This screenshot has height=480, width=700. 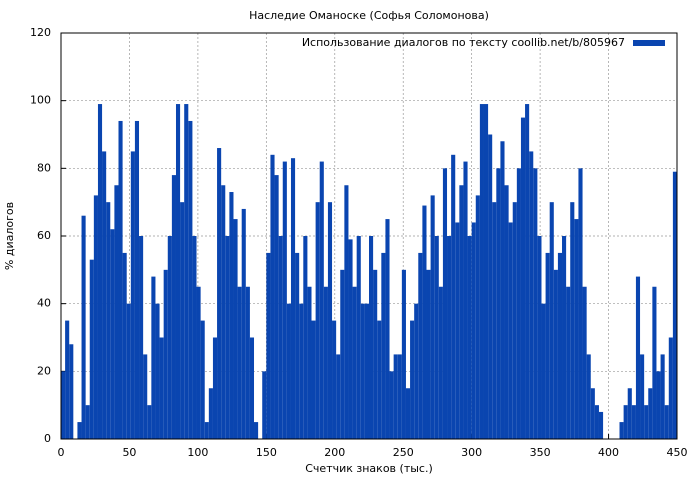 What do you see at coordinates (129, 452) in the screenshot?
I see `x-tick-label: 50` at bounding box center [129, 452].